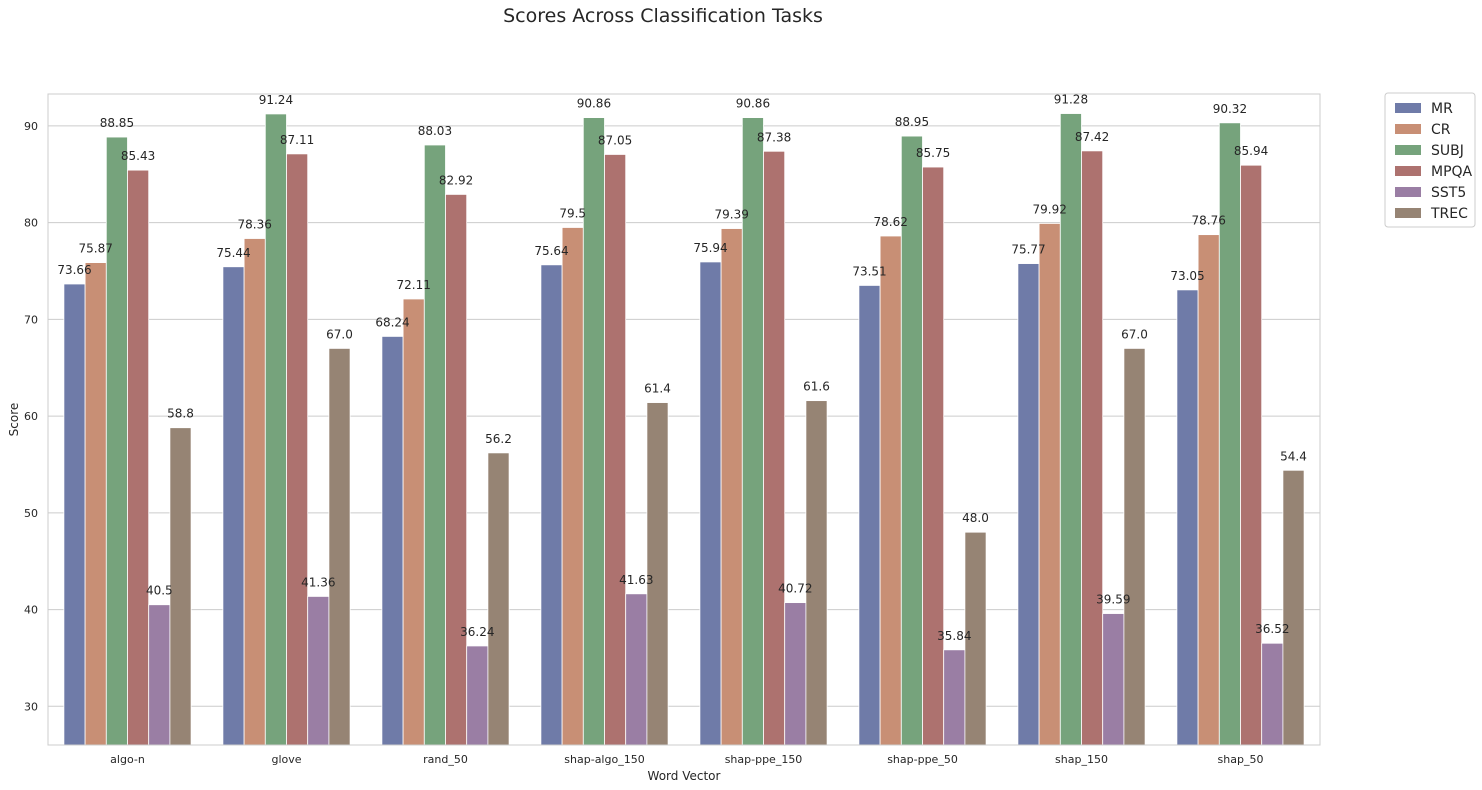 The width and height of the screenshot is (1482, 790). I want to click on data-label: 73.66, so click(74, 270).